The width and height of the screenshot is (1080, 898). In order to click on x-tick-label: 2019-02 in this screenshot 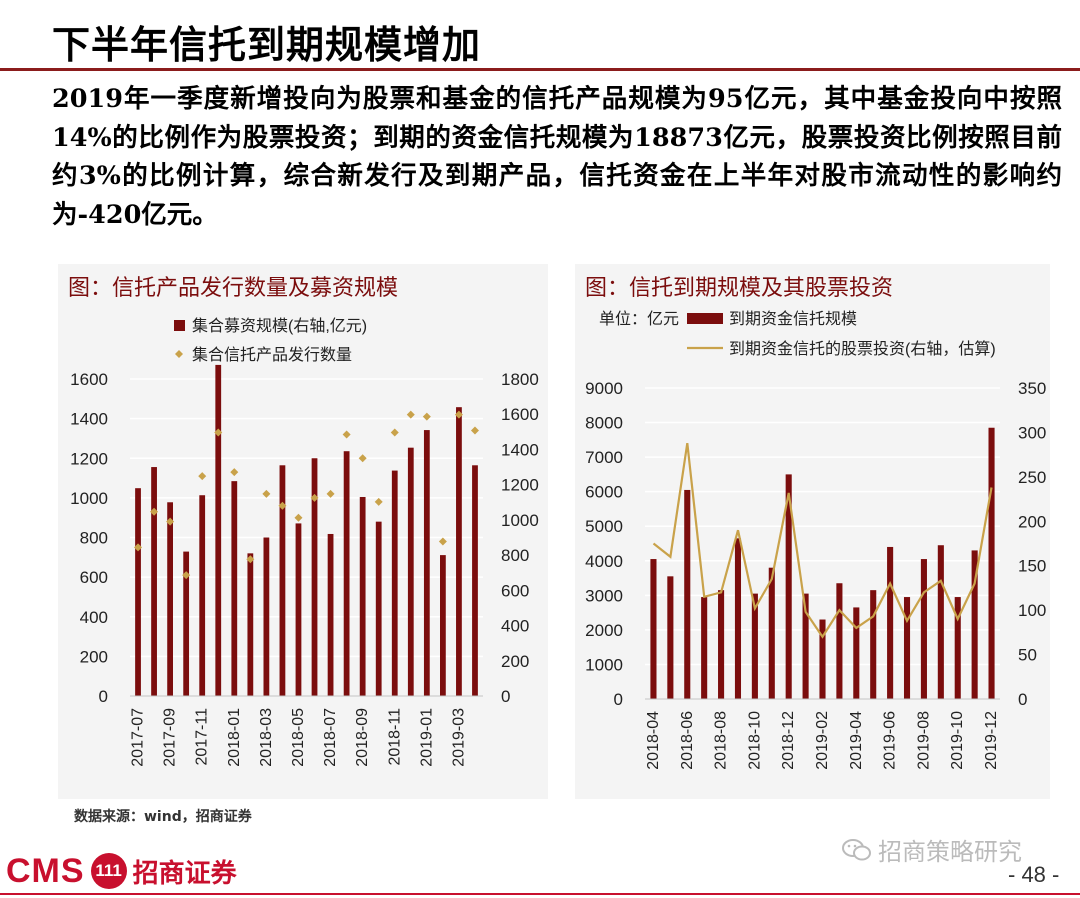, I will do `click(822, 740)`.